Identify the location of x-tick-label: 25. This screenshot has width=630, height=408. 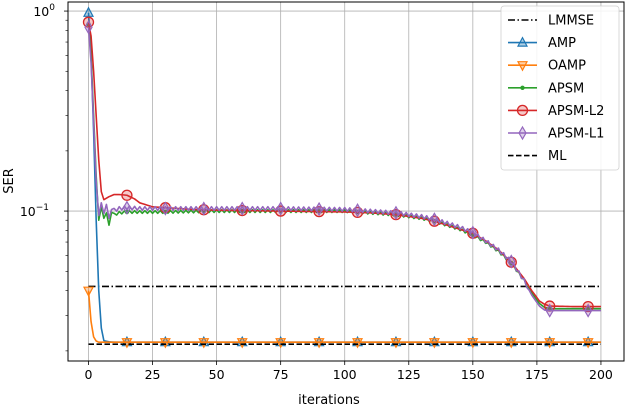
(153, 374).